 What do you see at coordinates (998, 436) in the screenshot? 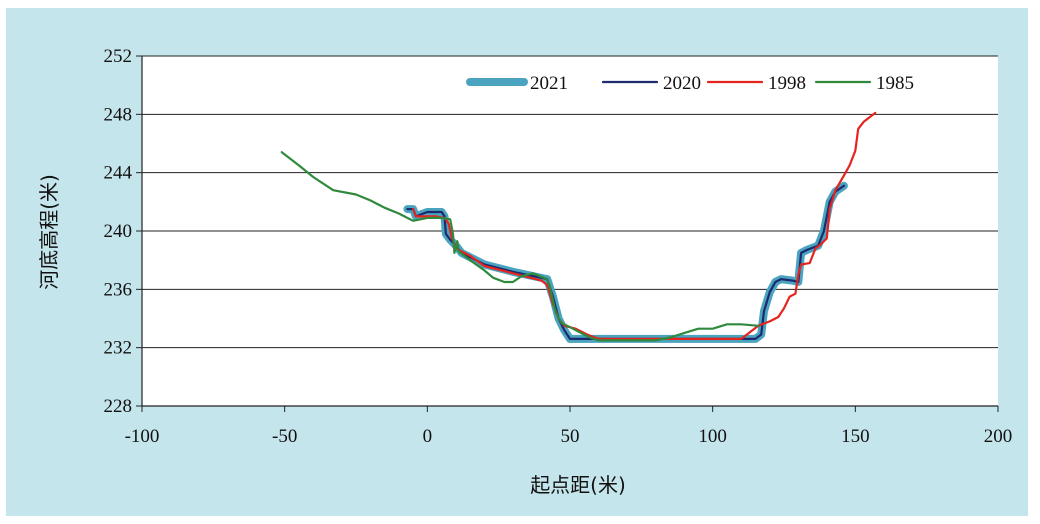
I see `x-tick-label: 200` at bounding box center [998, 436].